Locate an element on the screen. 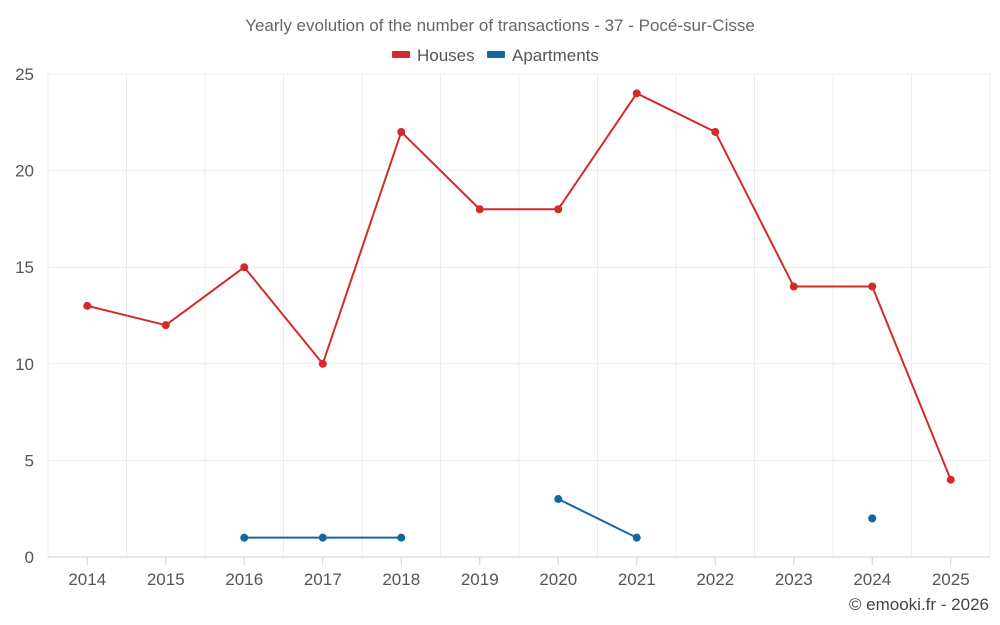  y-tick-label: 5 is located at coordinates (29, 460).